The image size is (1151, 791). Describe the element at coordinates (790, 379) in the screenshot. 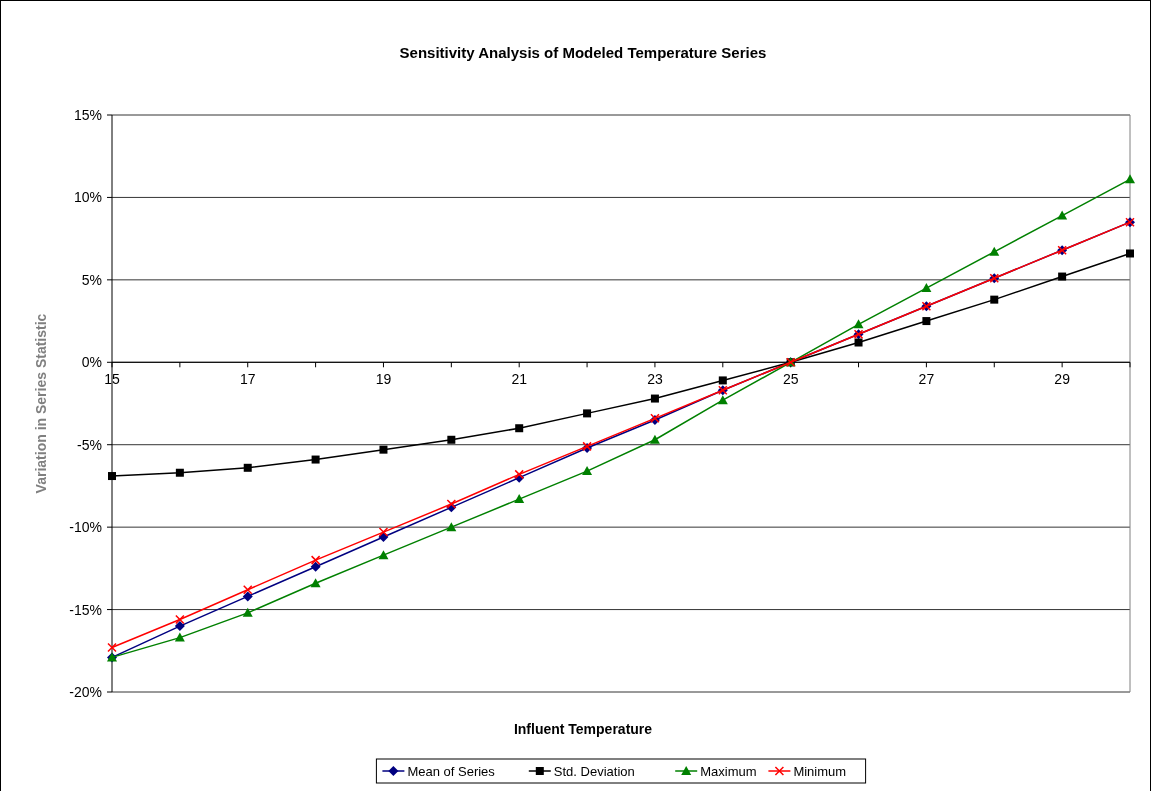

I see `x-tick-label: 25` at that location.